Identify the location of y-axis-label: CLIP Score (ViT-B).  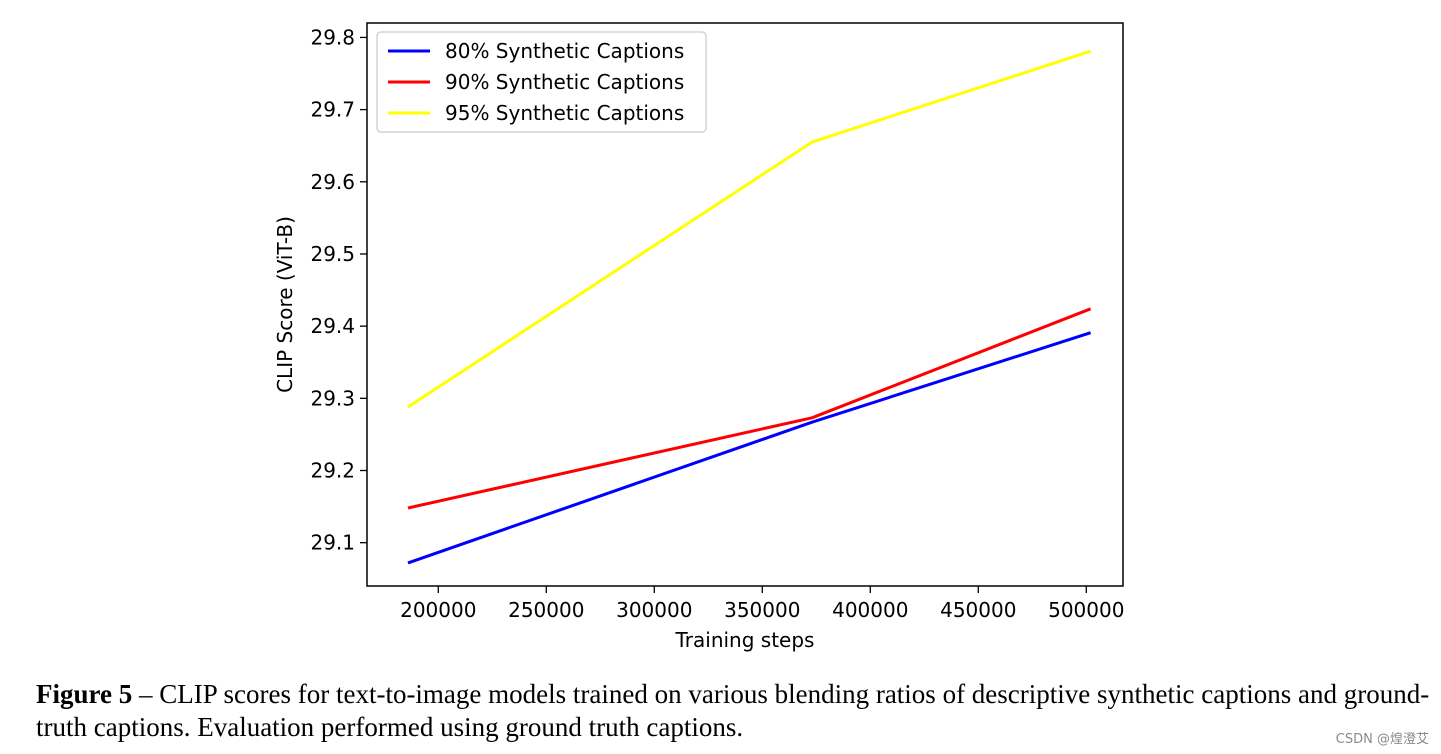
(285, 304).